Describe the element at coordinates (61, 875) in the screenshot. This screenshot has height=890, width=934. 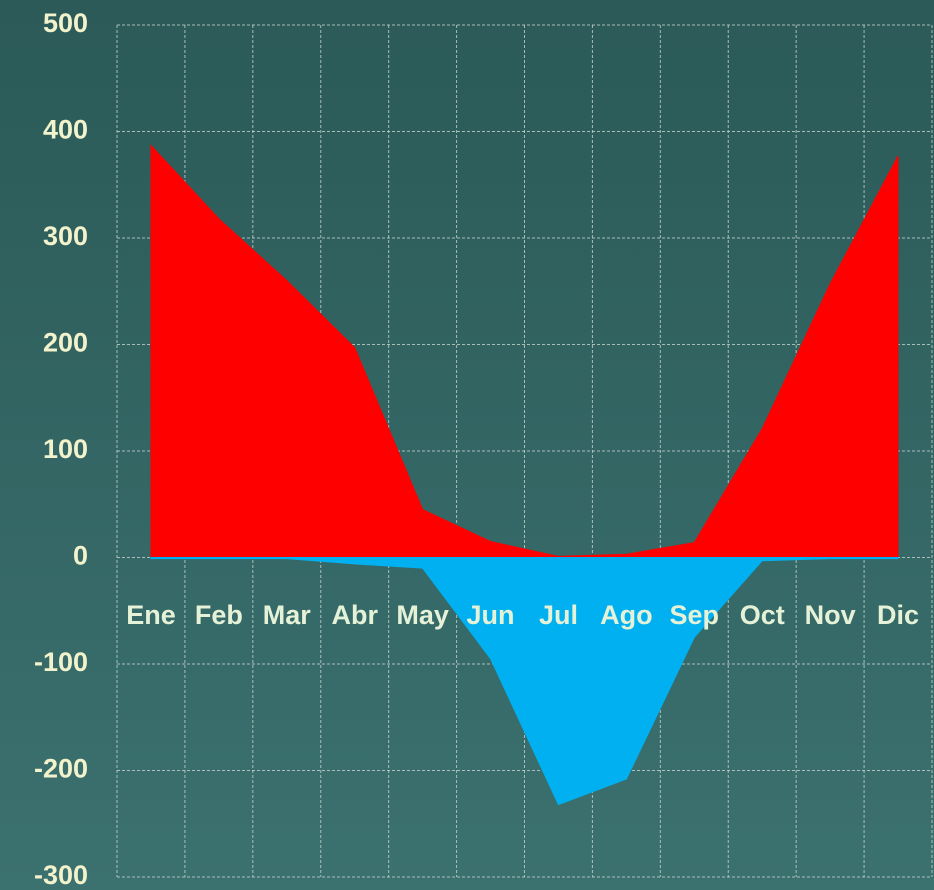
I see `y-tick-label: -300` at that location.